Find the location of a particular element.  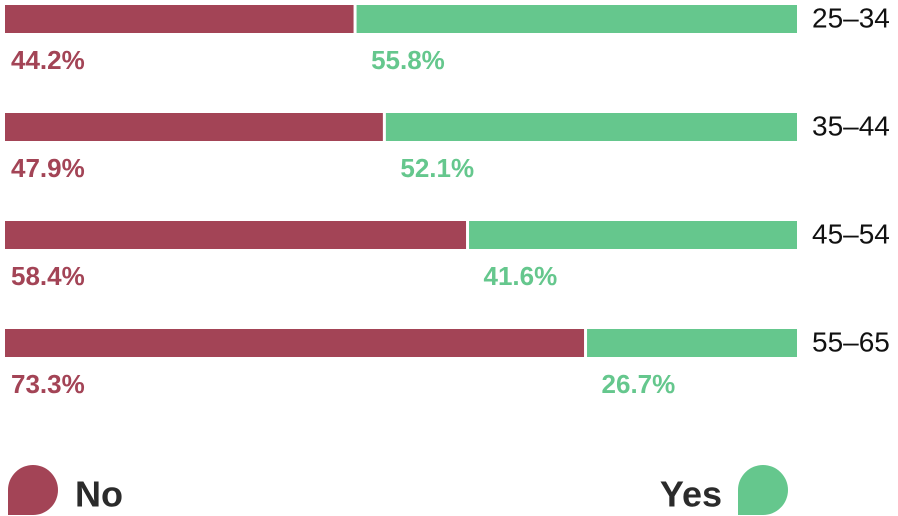

category-label: 25–34 is located at coordinates (851, 17).